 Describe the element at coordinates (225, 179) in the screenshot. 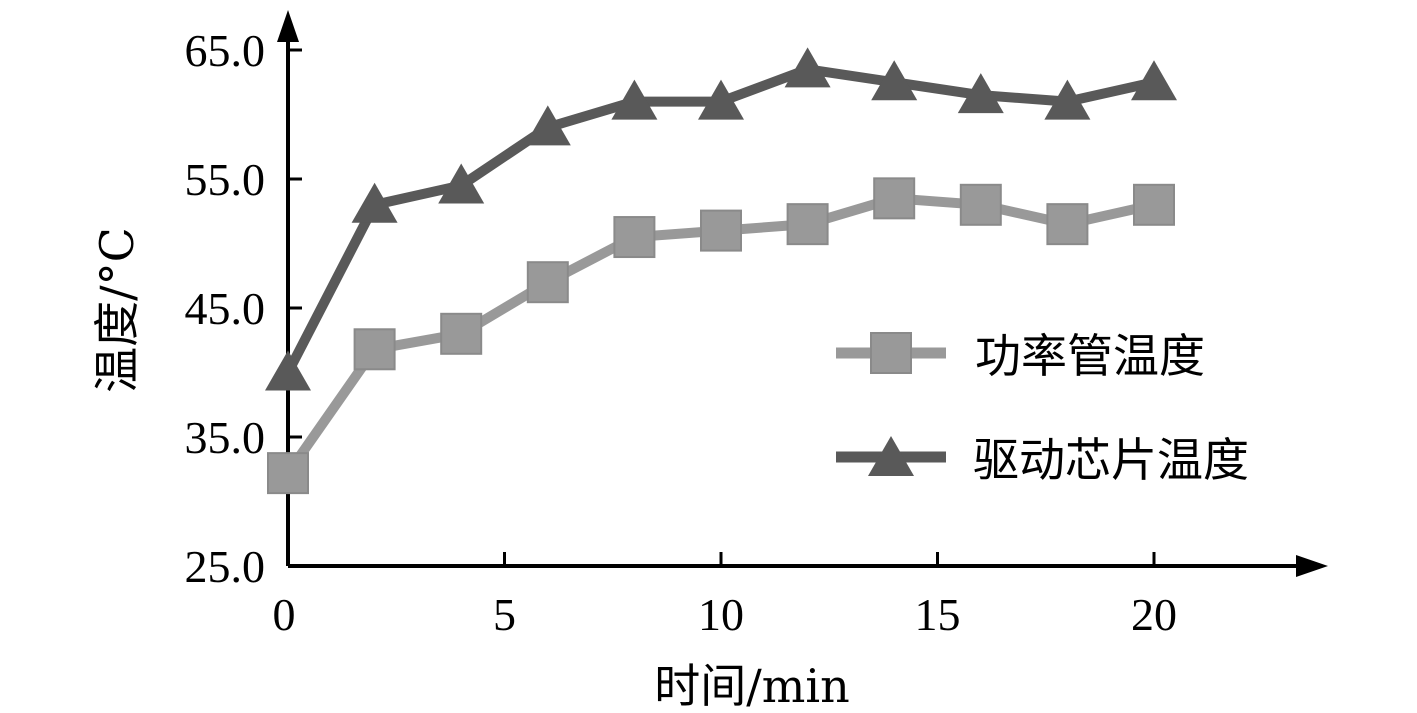

I see `y-tick-label: 55.0` at that location.